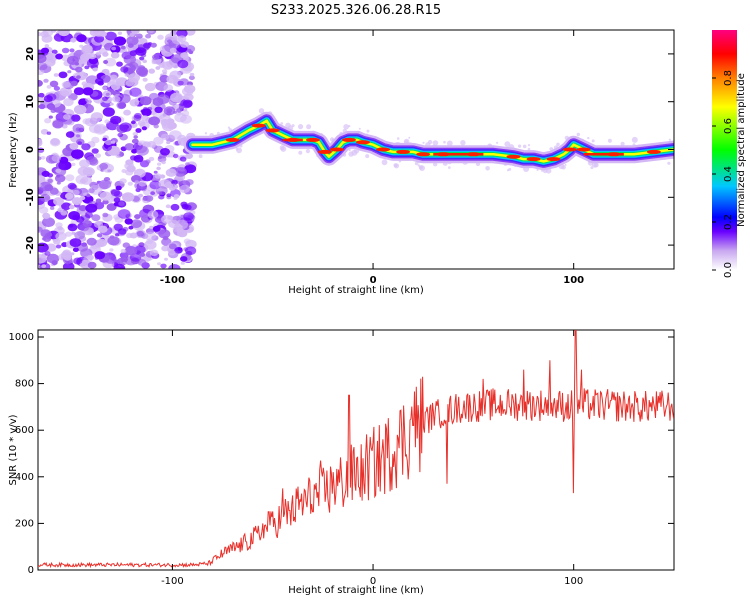  Describe the element at coordinates (573, 280) in the screenshot. I see `spectrogram-x-tick-label: 100` at that location.